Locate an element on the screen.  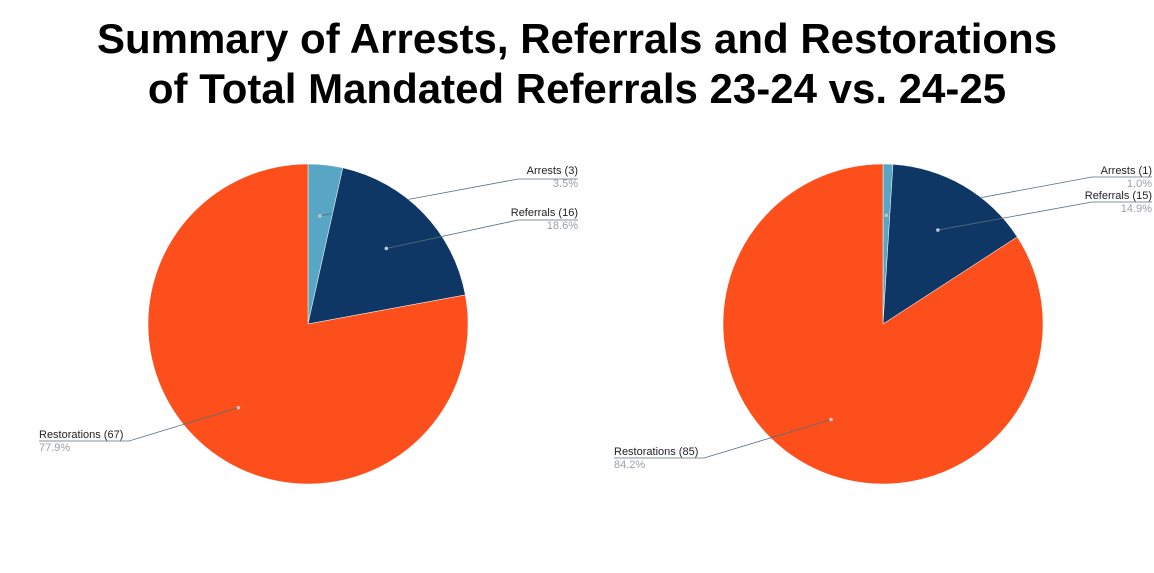
slice-label-referrals: Referrals (15) is located at coordinates (1118, 196).